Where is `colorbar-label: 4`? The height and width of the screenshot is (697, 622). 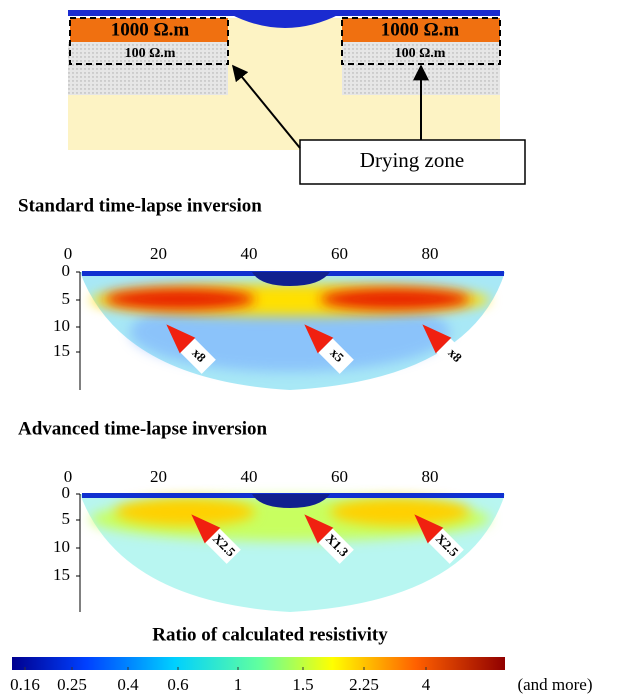 colorbar-label: 4 is located at coordinates (426, 684).